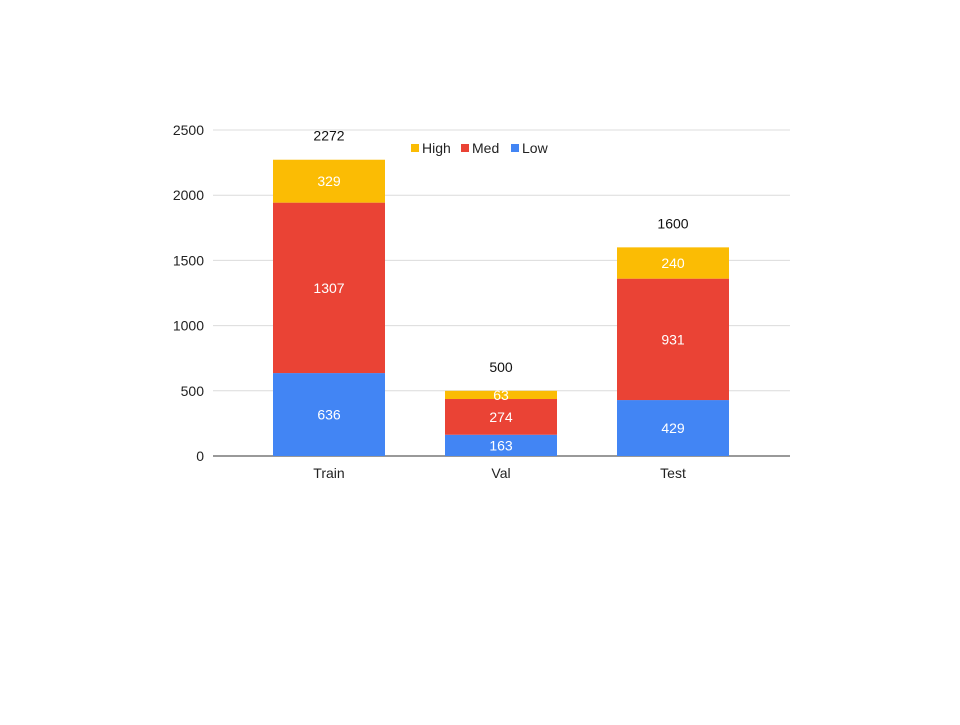  What do you see at coordinates (188, 260) in the screenshot?
I see `y-tick-label: 1500` at bounding box center [188, 260].